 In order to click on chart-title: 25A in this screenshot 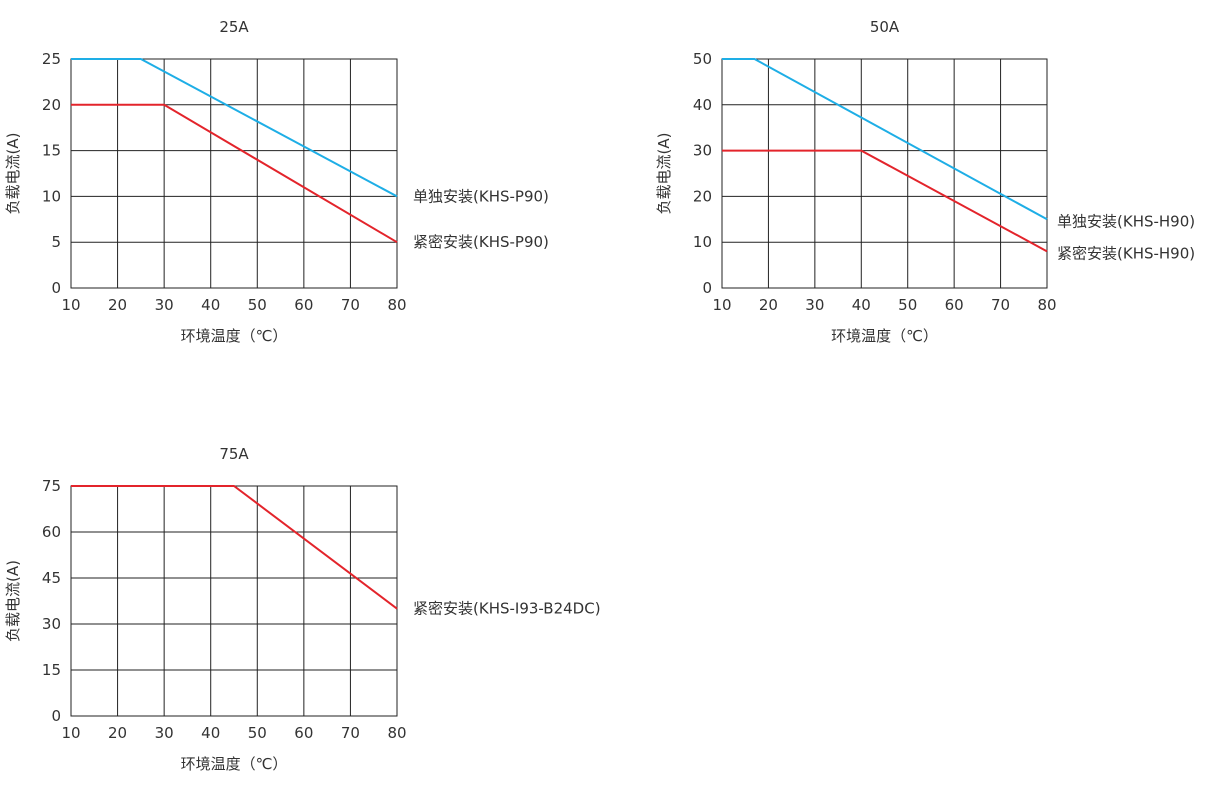, I will do `click(234, 27)`.